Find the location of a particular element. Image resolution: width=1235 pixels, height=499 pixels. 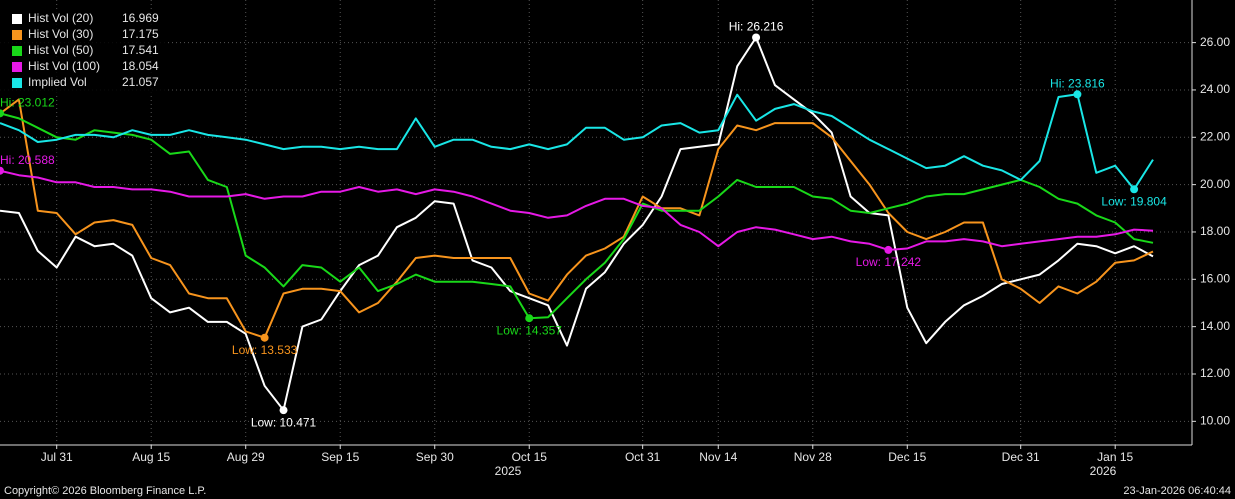

legend-value: 17.175 is located at coordinates (140, 34).